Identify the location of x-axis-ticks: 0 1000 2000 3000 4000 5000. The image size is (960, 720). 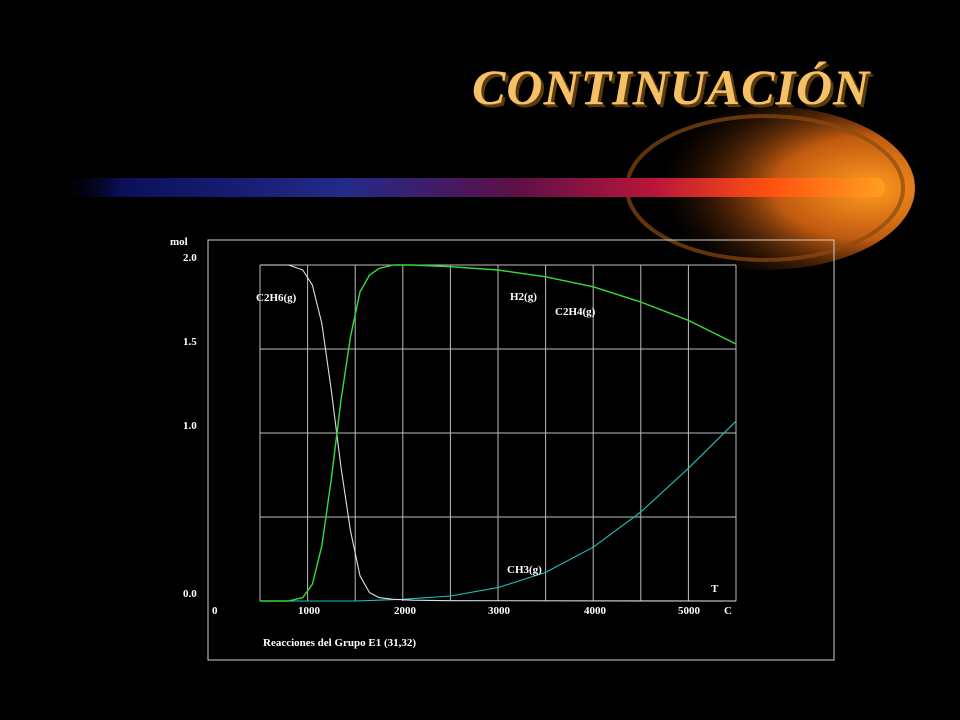
(456, 611).